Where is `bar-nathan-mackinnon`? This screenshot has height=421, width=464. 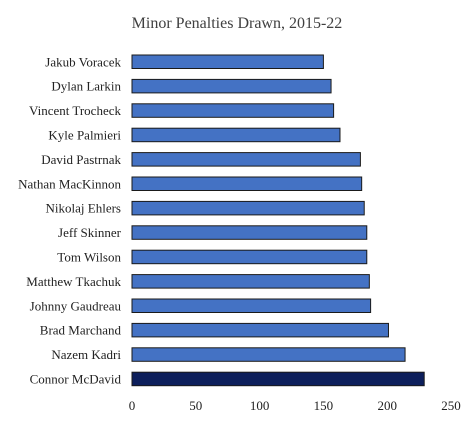 bar-nathan-mackinnon is located at coordinates (247, 183).